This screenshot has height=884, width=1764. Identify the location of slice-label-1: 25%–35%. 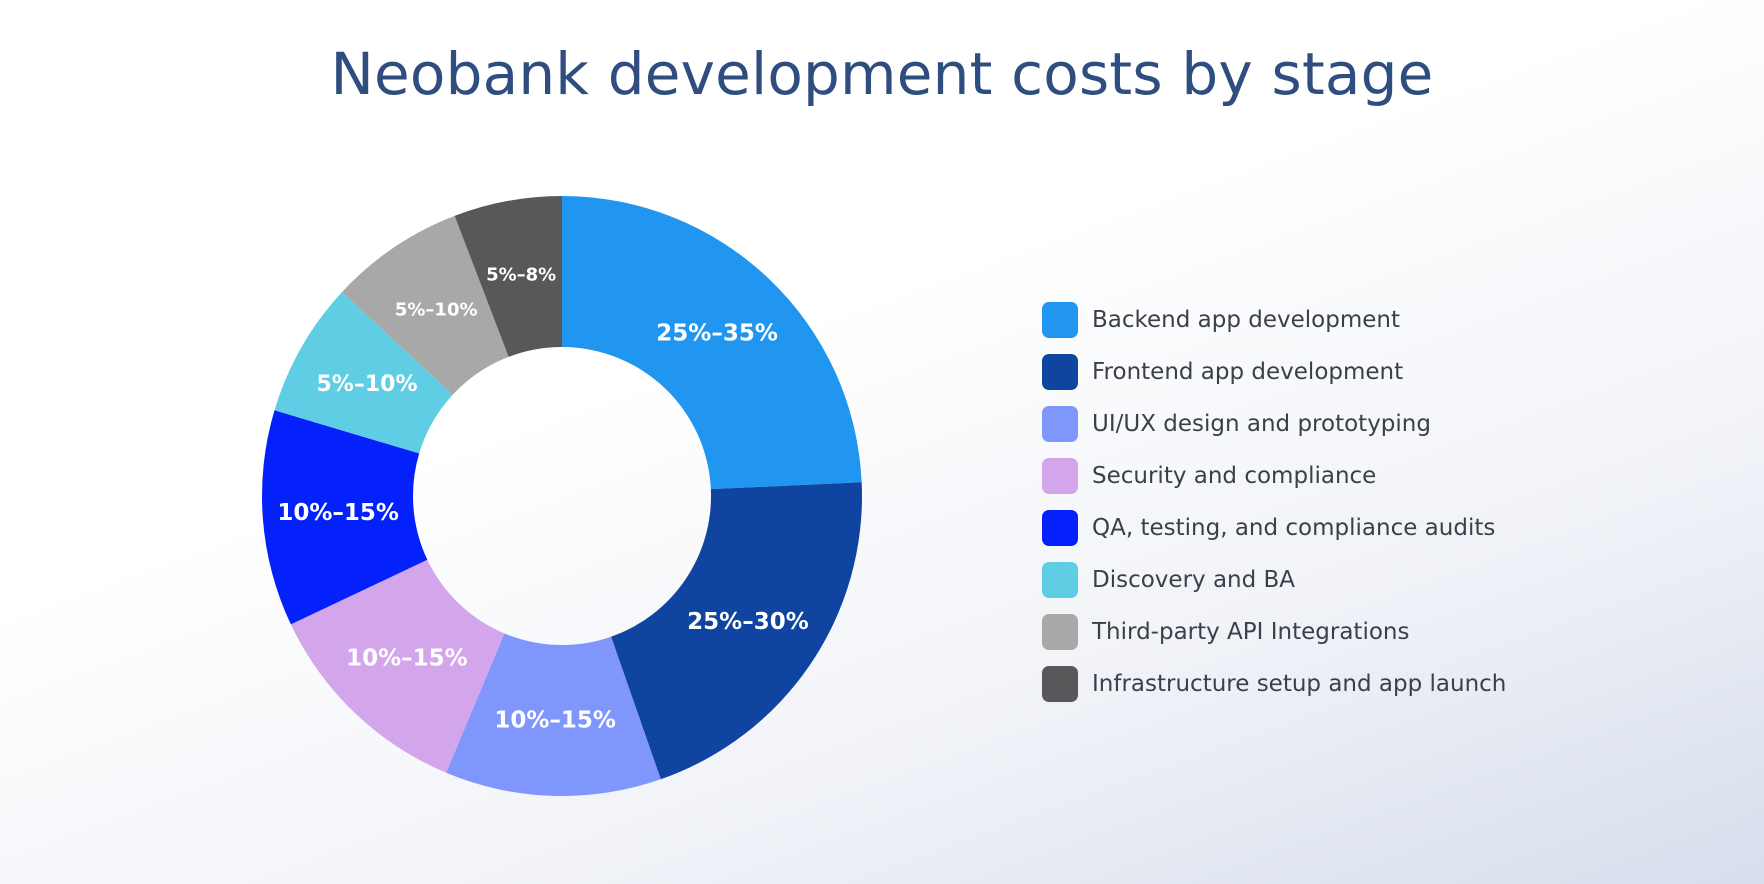
(717, 334).